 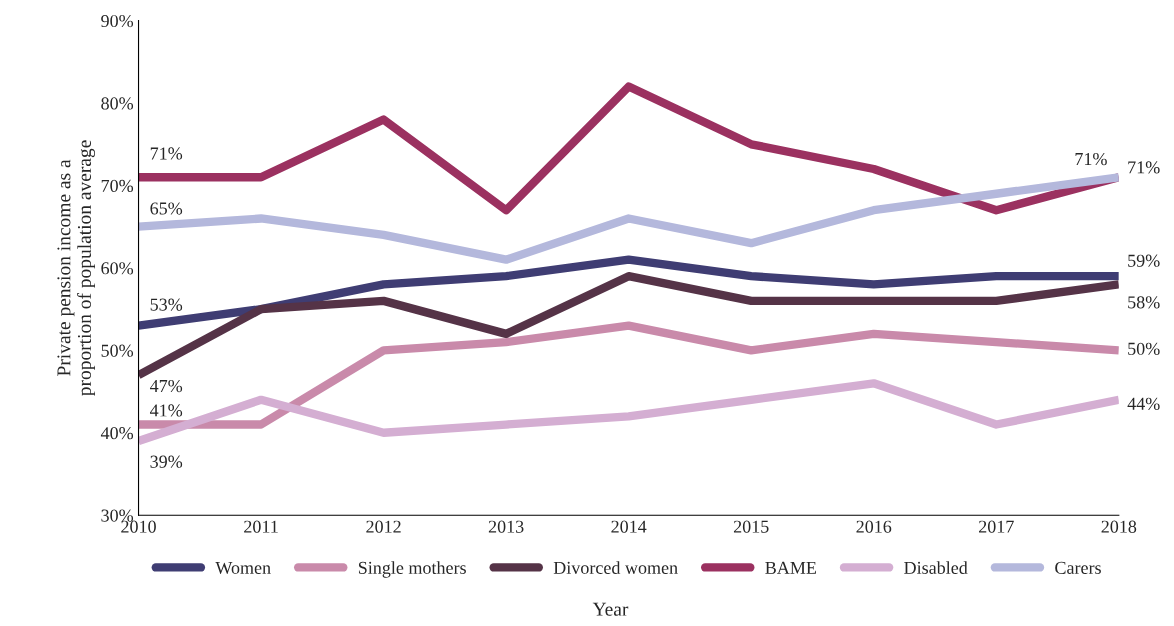 What do you see at coordinates (629, 526) in the screenshot?
I see `x-tick-label: 2014` at bounding box center [629, 526].